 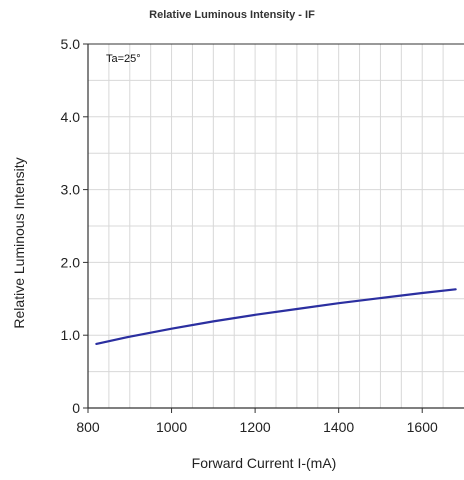 I want to click on x-tick-label: 800, so click(x=88, y=427).